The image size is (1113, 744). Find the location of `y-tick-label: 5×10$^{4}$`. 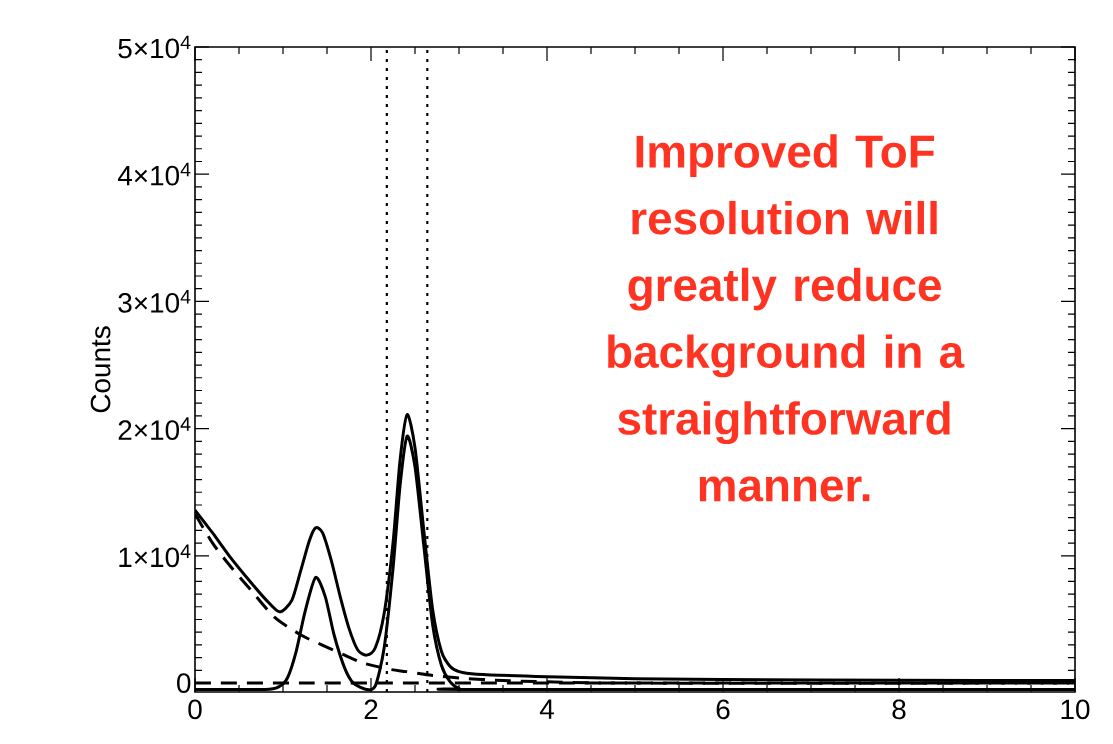

y-tick-label: 5×10$^{4}$ is located at coordinates (154, 47).